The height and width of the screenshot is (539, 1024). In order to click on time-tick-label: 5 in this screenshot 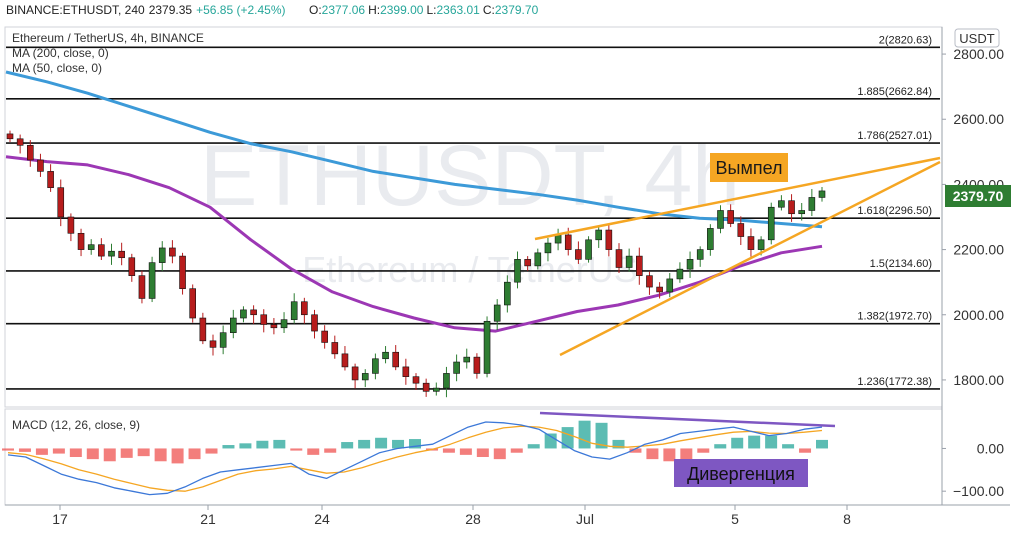, I will do `click(735, 519)`.